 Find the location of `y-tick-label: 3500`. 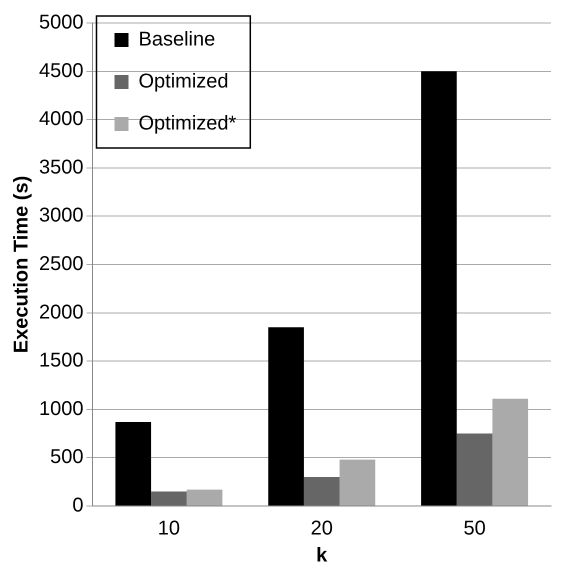

y-tick-label: 3500 is located at coordinates (61, 167).